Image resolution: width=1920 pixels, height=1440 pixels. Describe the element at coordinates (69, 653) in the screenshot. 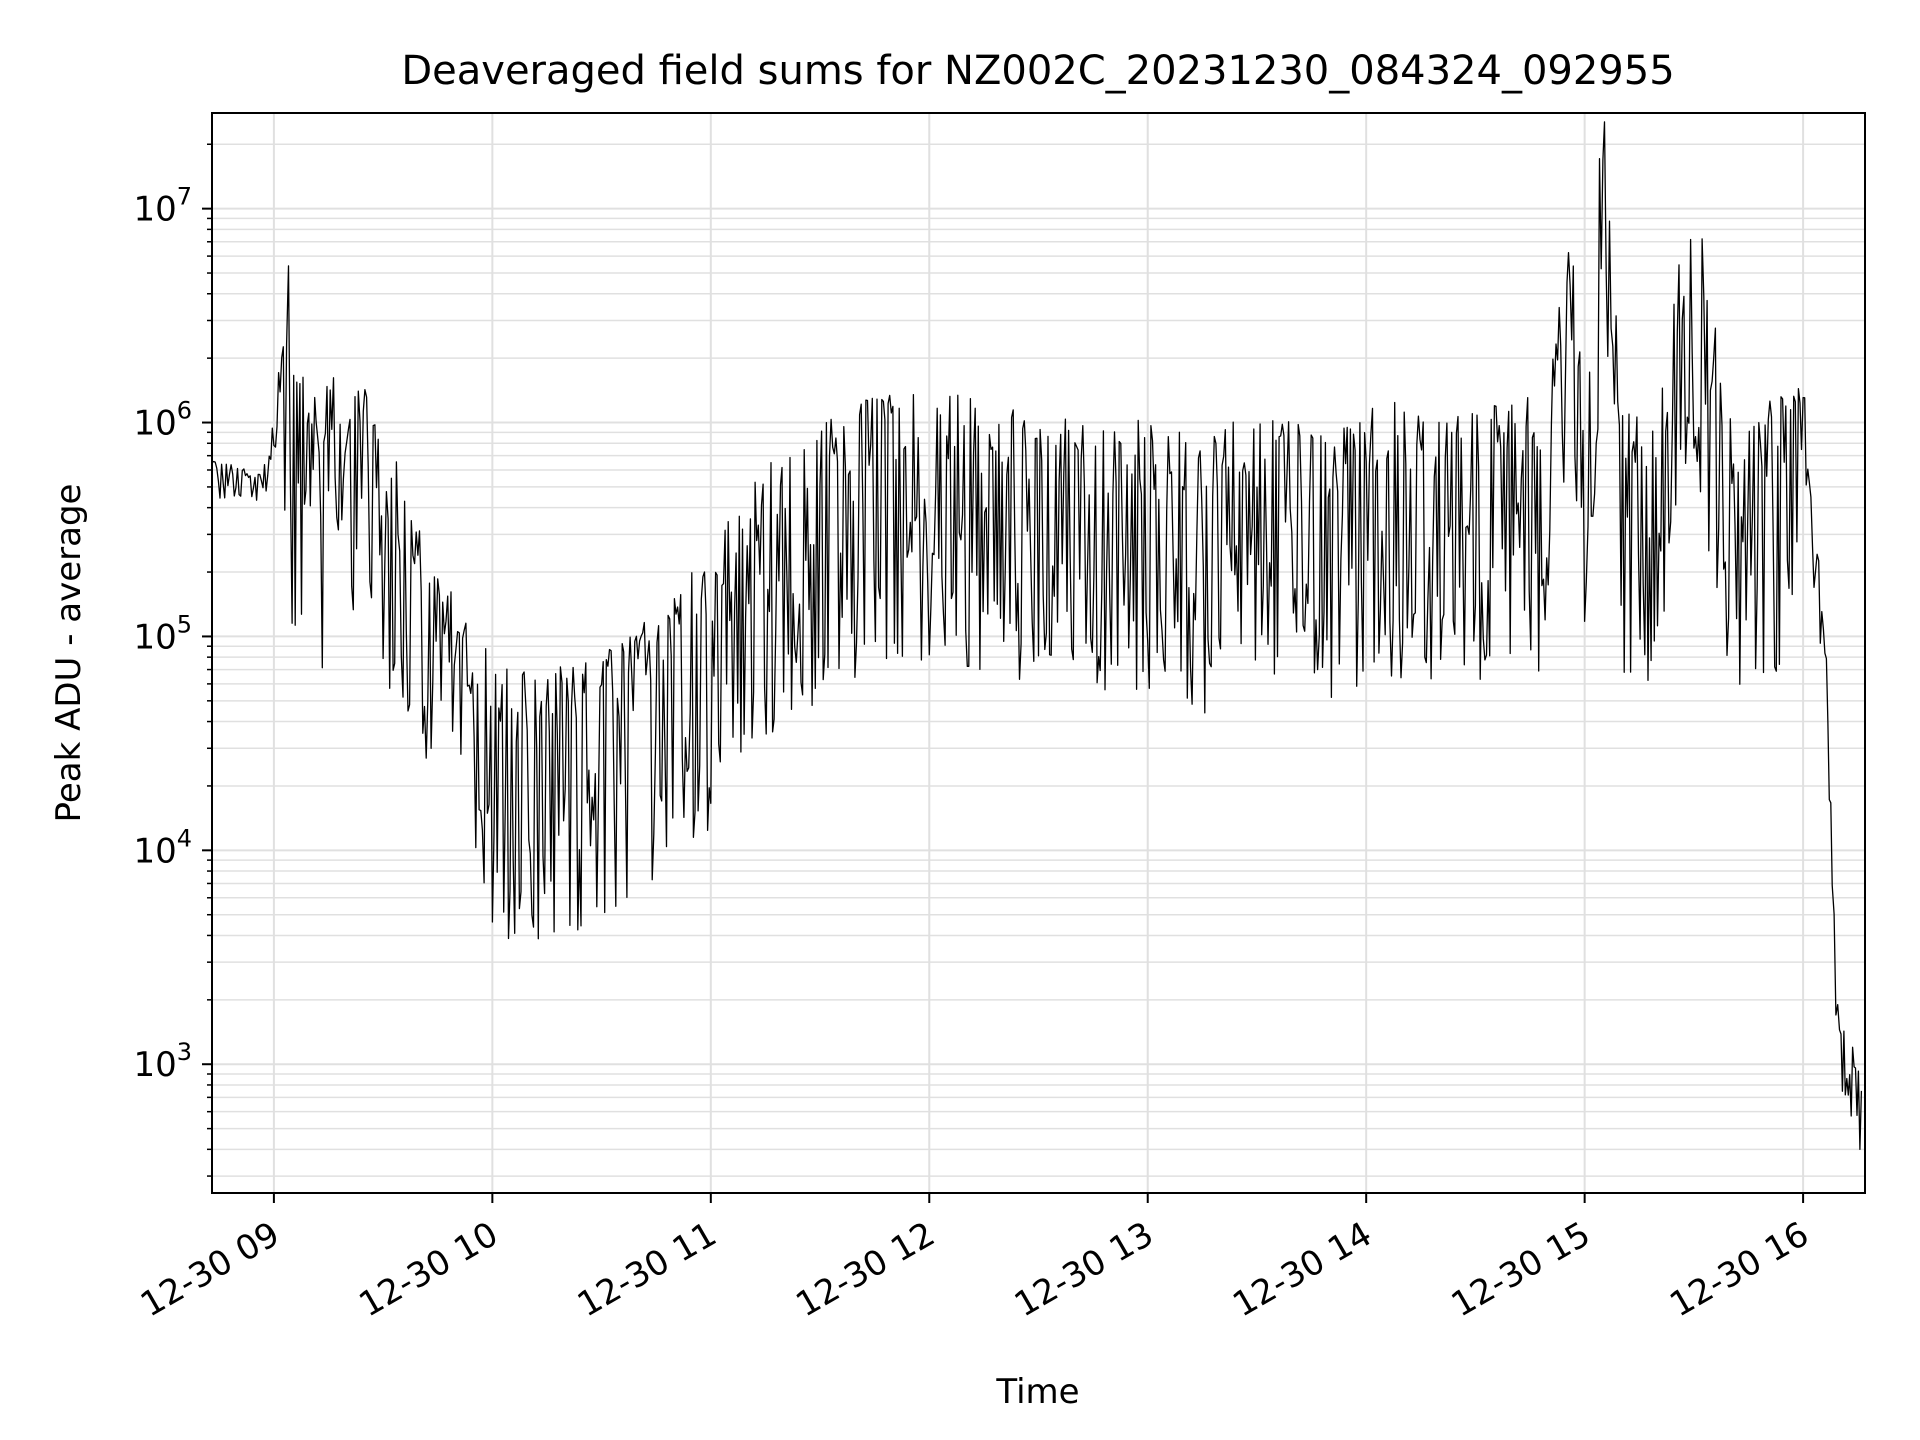

I see `y-axis-label: Peak ADU - average` at that location.